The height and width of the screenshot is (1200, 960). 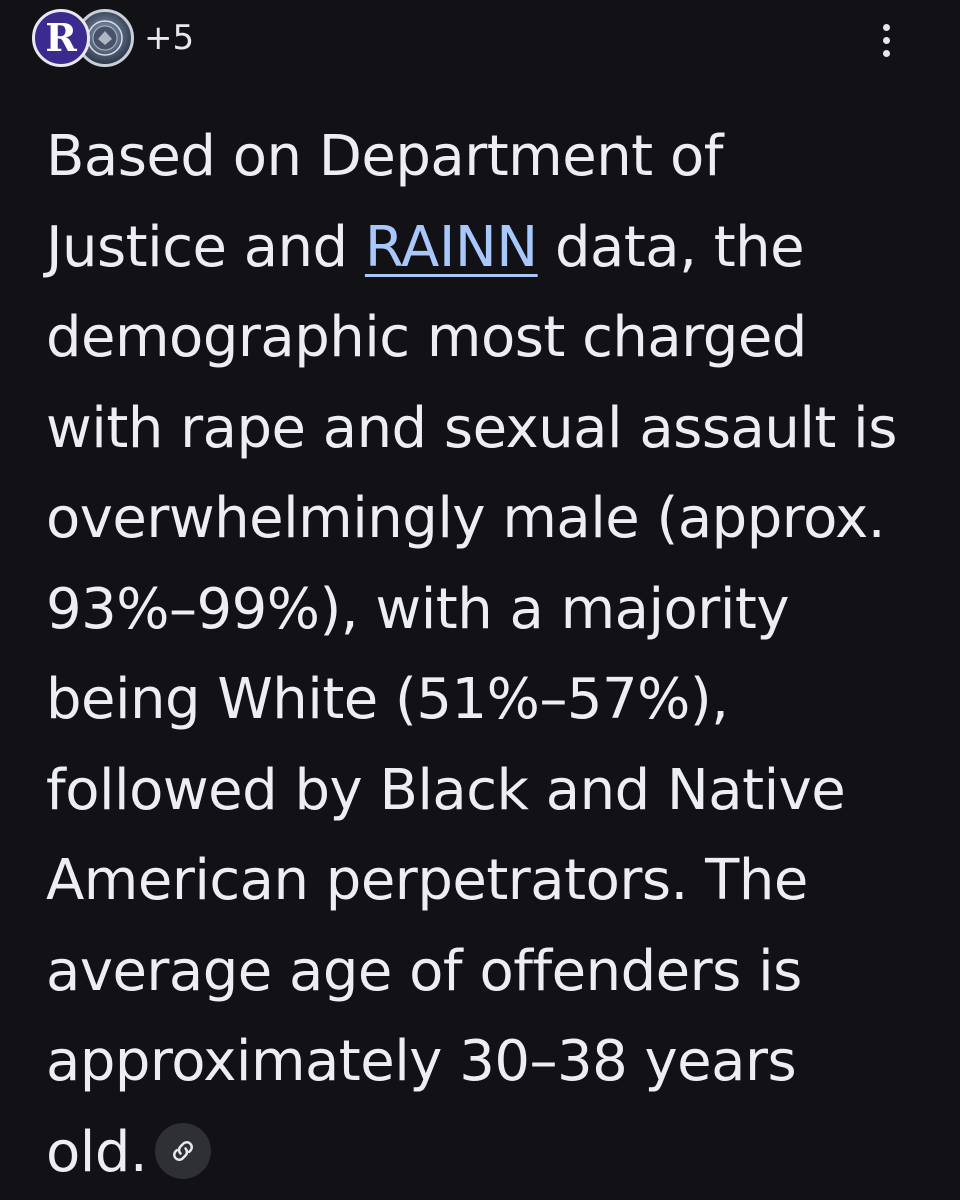 What do you see at coordinates (486, 1153) in the screenshot?
I see `answer-line: old.` at bounding box center [486, 1153].